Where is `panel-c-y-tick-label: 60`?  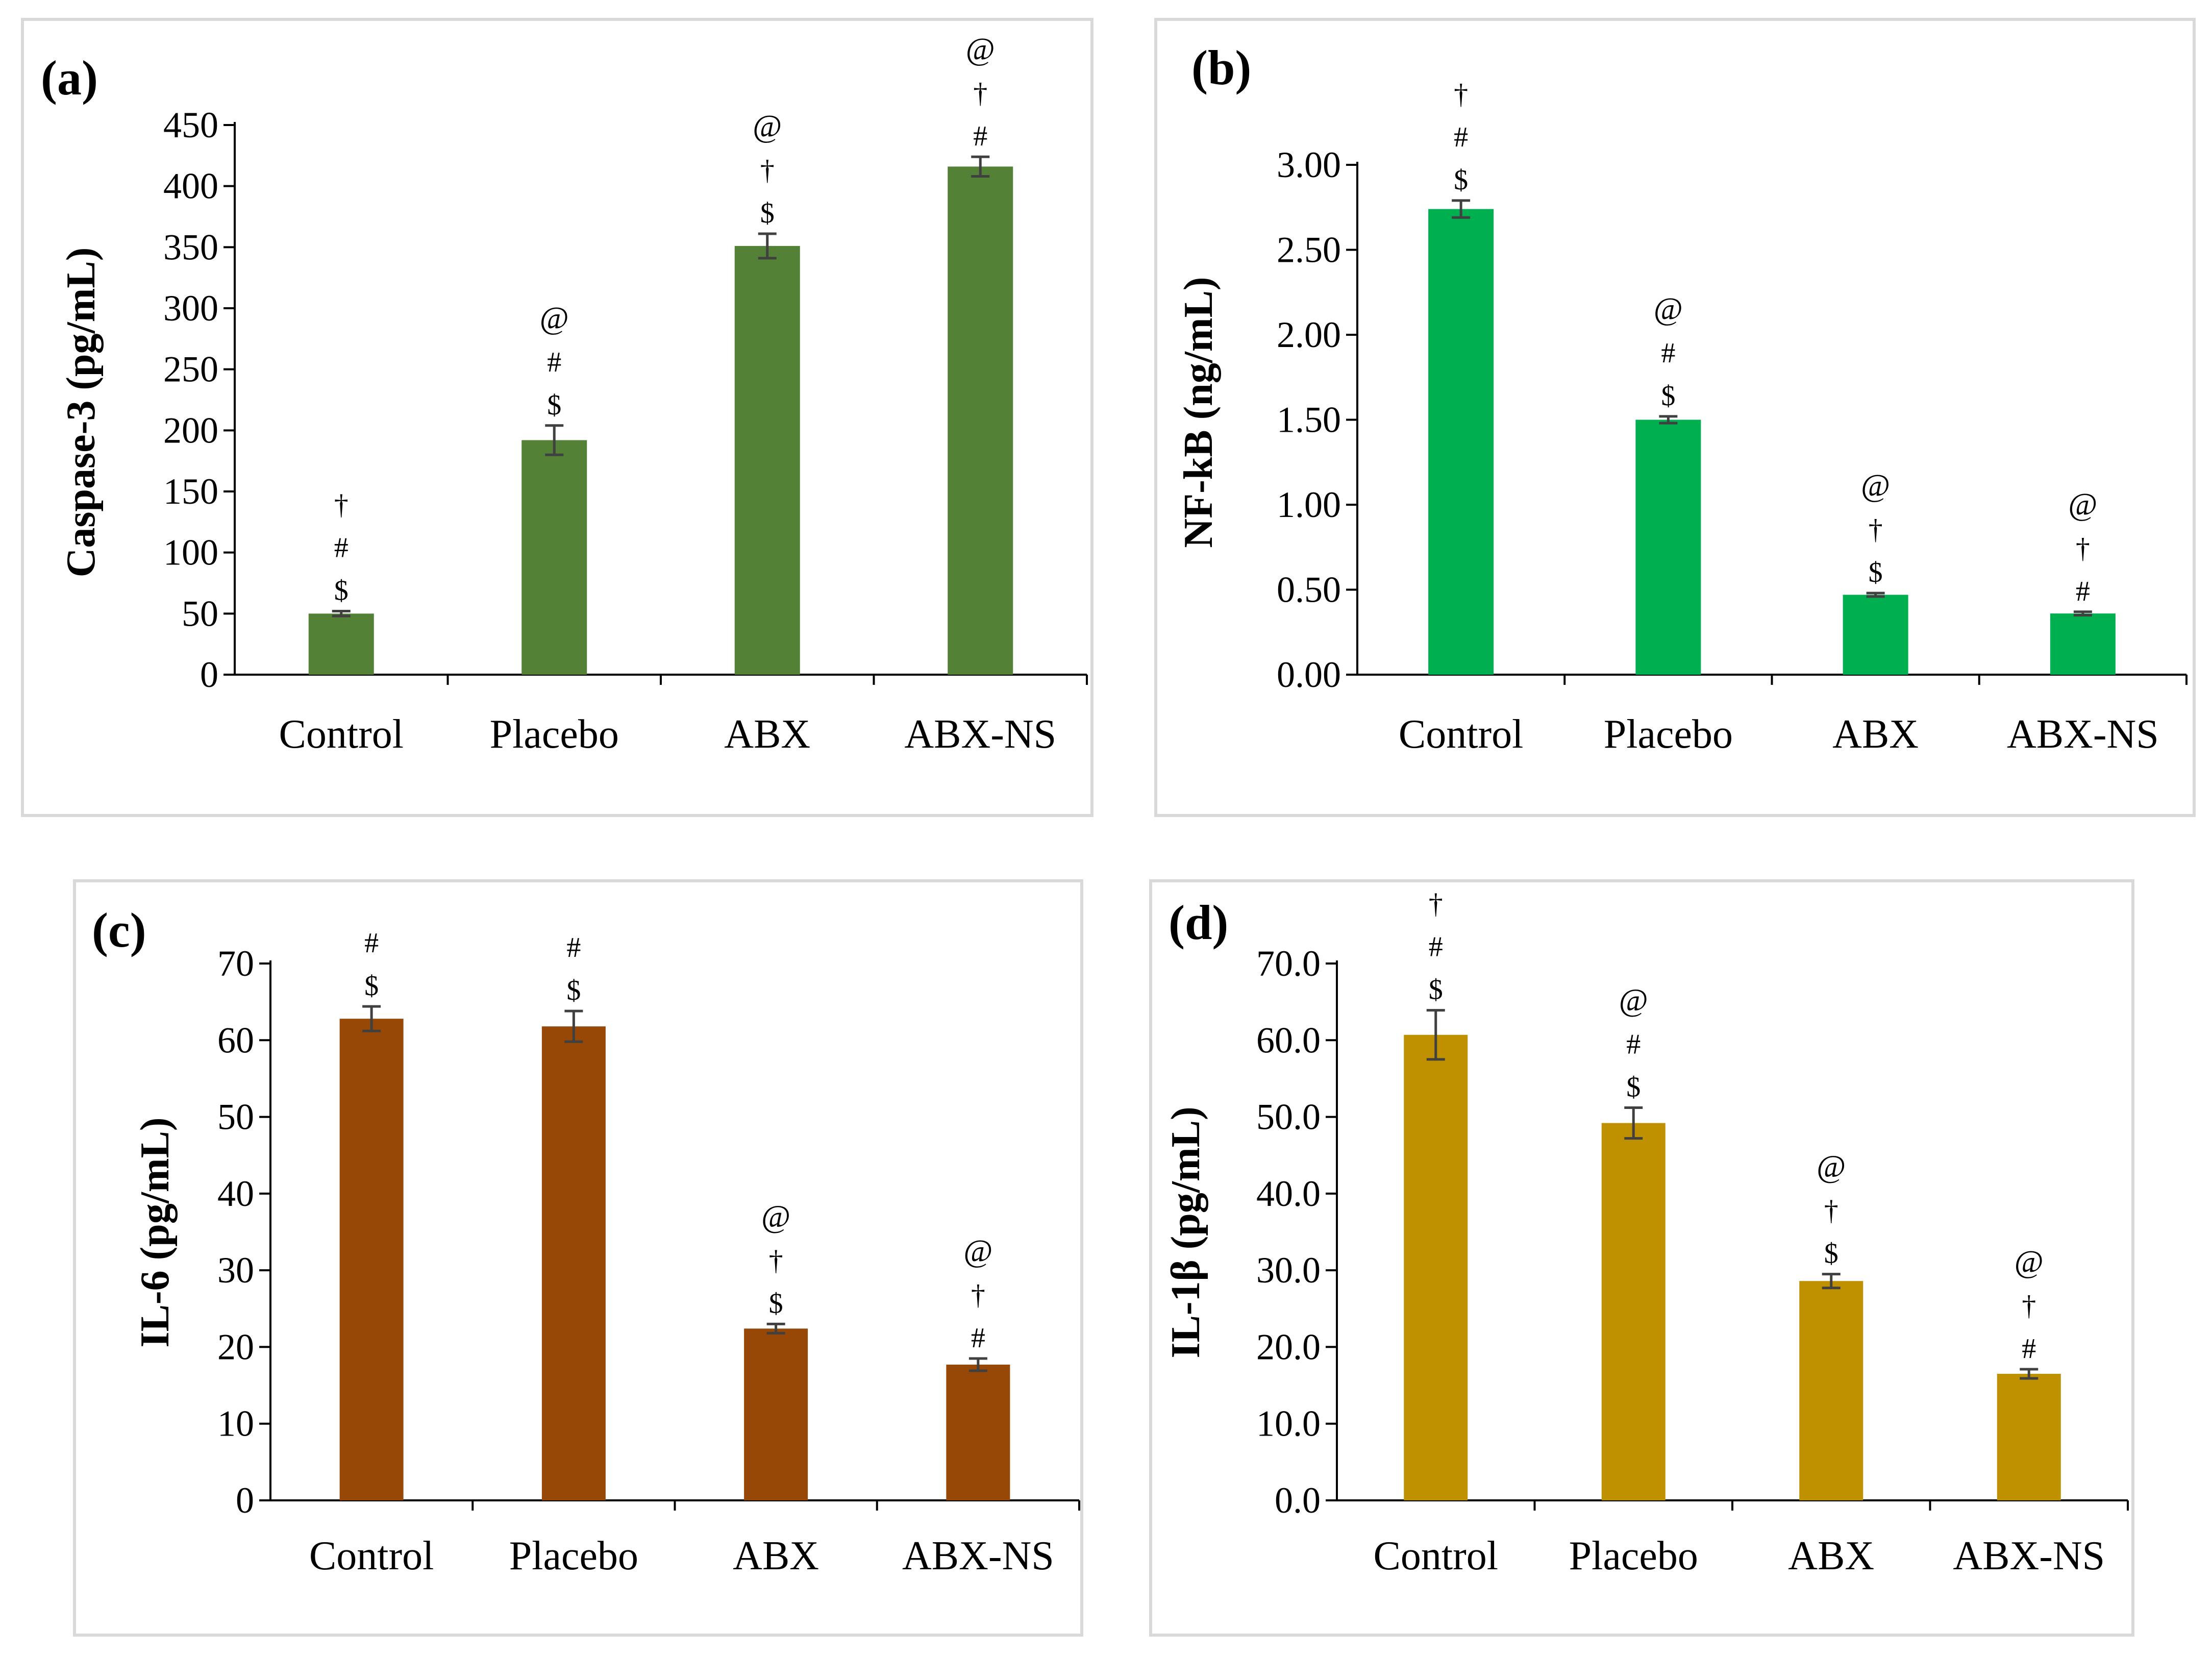 panel-c-y-tick-label: 60 is located at coordinates (235, 1040).